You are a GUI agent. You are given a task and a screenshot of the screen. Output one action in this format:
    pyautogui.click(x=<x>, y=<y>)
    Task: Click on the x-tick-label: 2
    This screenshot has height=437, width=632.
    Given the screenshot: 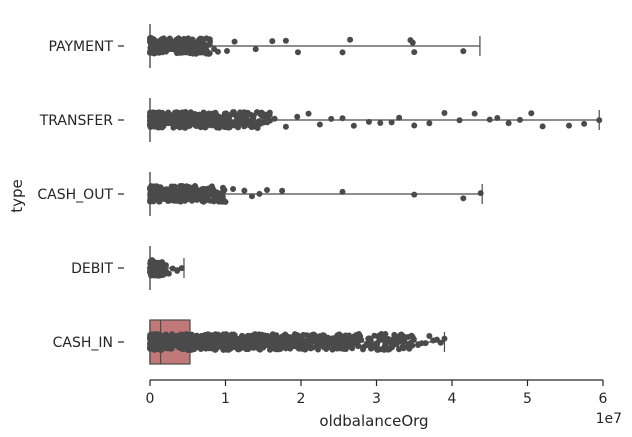 What is the action you would take?
    pyautogui.click(x=301, y=399)
    